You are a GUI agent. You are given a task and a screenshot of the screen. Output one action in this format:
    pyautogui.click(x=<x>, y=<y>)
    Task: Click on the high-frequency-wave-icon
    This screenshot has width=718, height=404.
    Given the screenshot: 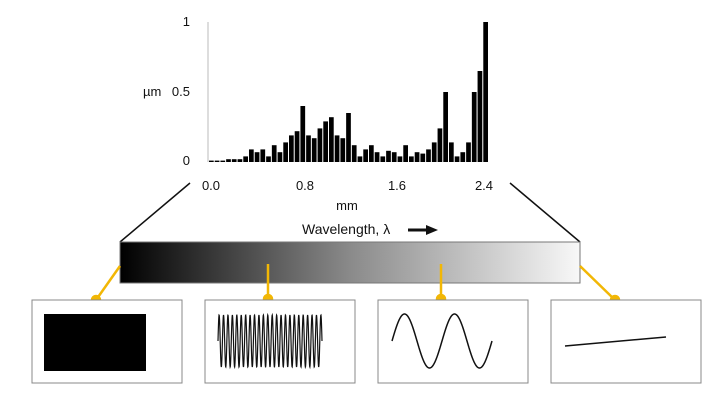 What is the action you would take?
    pyautogui.click(x=270, y=341)
    